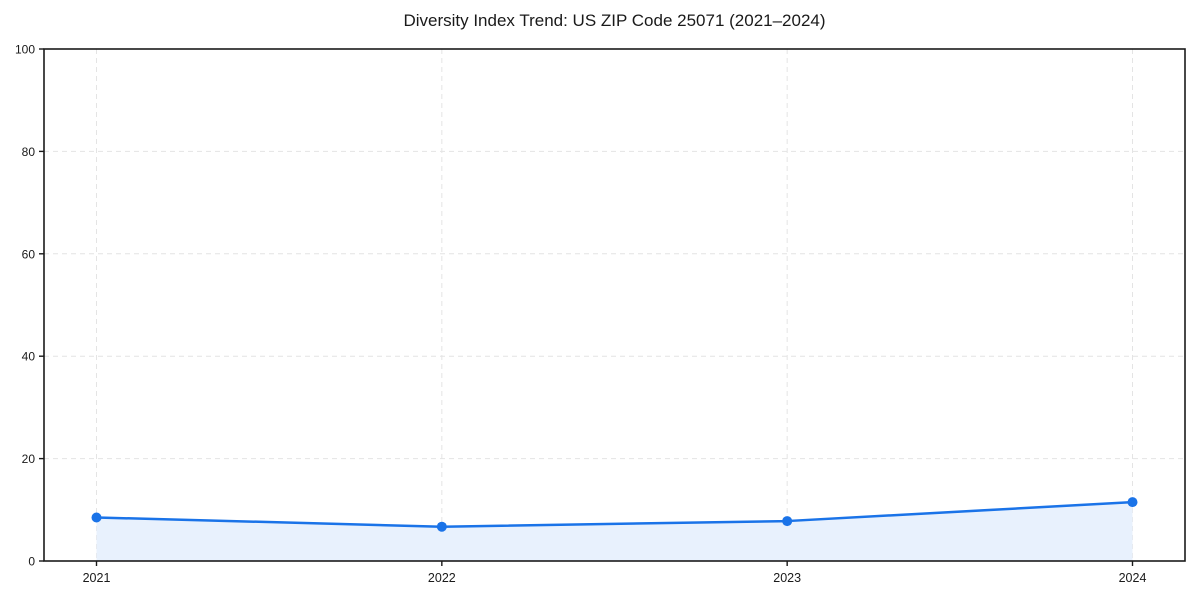  Describe the element at coordinates (29, 152) in the screenshot. I see `y-axis-tick-label: 80` at that location.